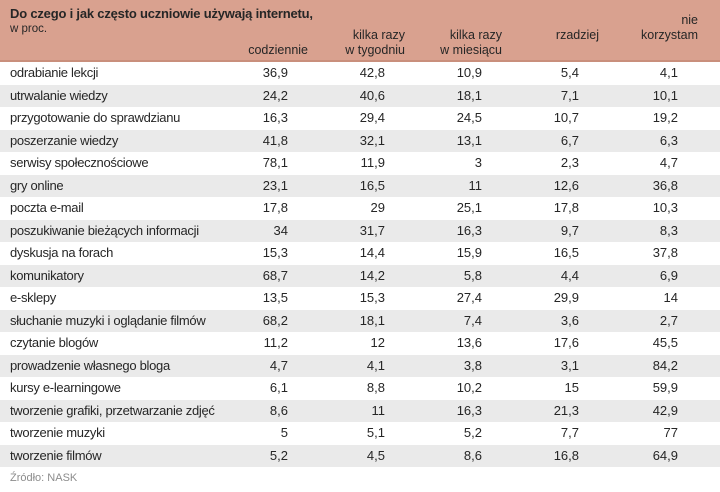 Image resolution: width=720 pixels, height=492 pixels. Describe the element at coordinates (665, 252) in the screenshot. I see `row-value: 37,8` at that location.